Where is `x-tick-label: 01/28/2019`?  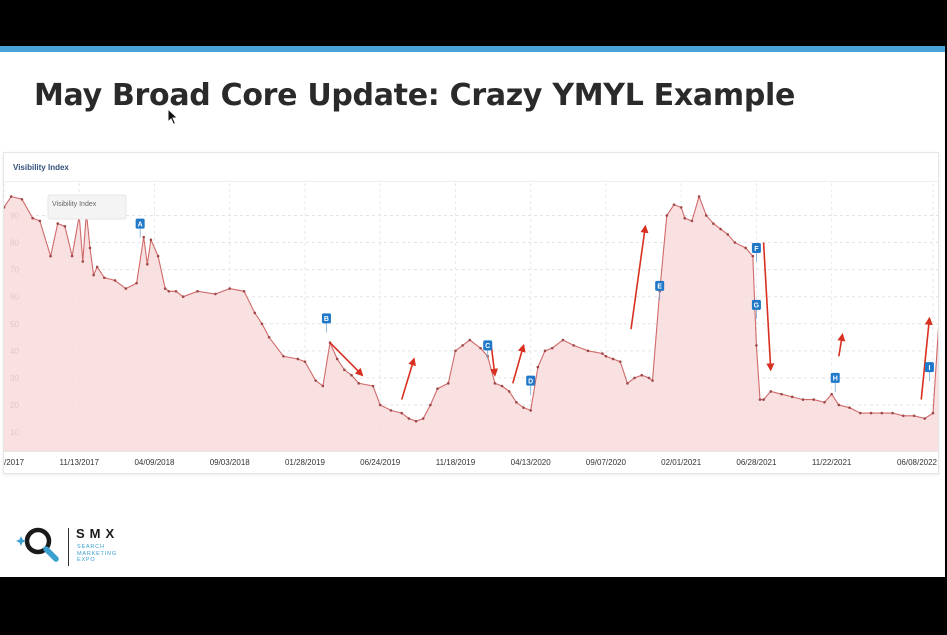 x-tick-label: 01/28/2019 is located at coordinates (305, 462).